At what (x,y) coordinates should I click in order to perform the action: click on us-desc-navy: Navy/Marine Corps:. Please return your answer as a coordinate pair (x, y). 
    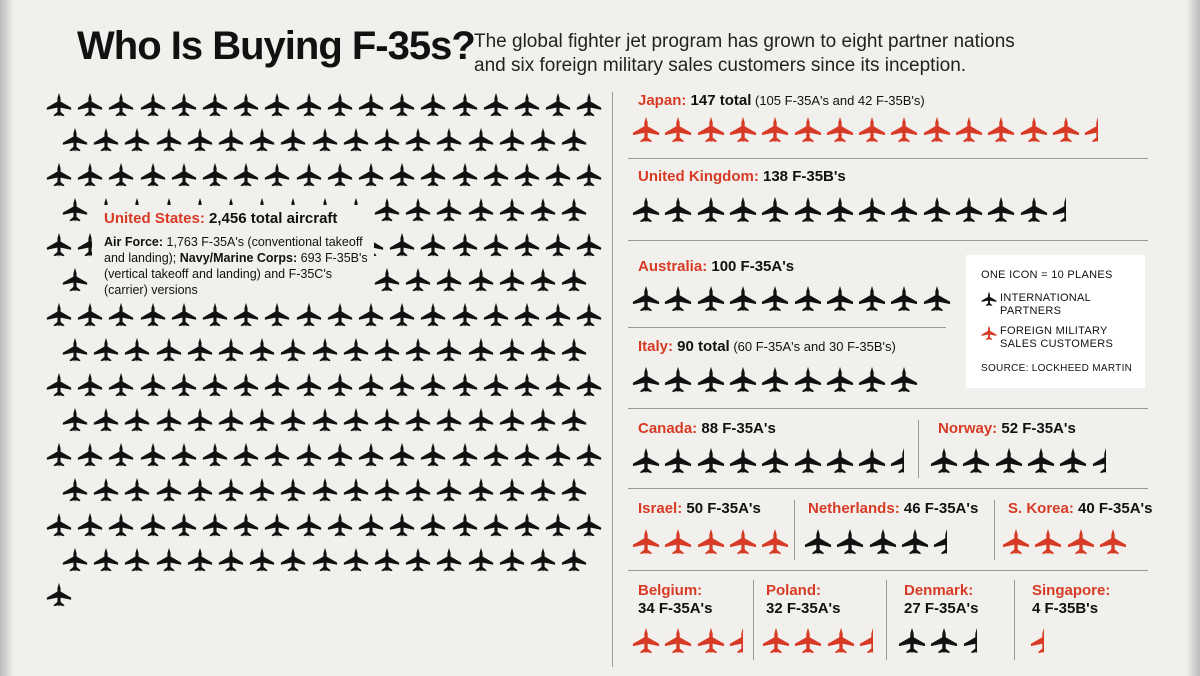
    Looking at the image, I should click on (238, 258).